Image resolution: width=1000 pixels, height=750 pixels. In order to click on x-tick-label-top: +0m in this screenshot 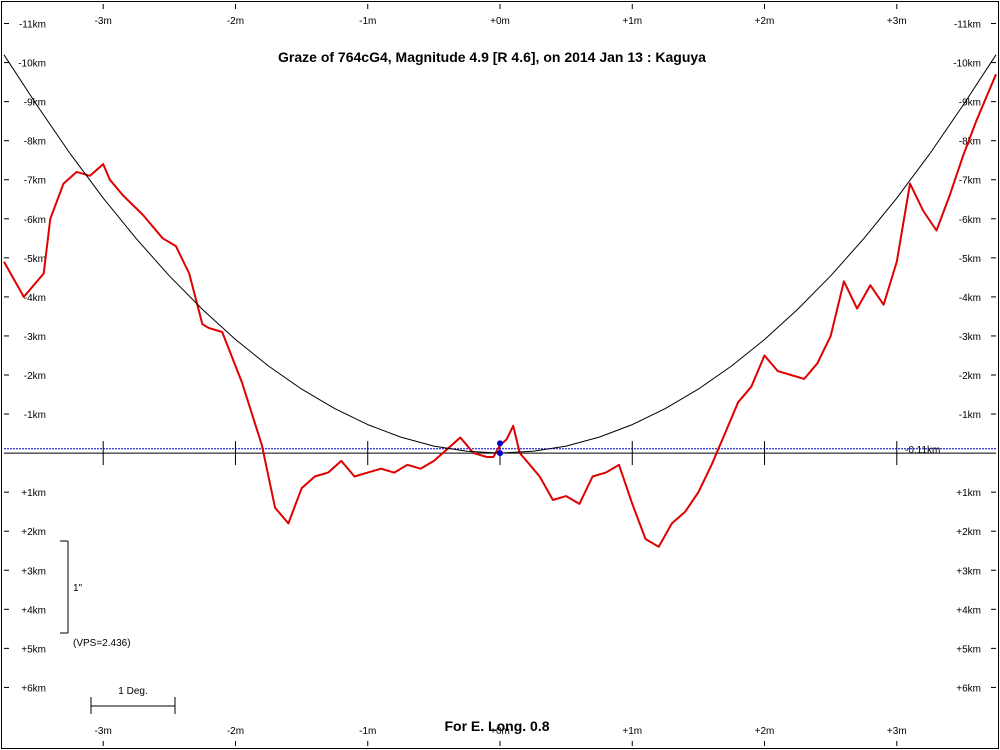, I will do `click(500, 21)`.